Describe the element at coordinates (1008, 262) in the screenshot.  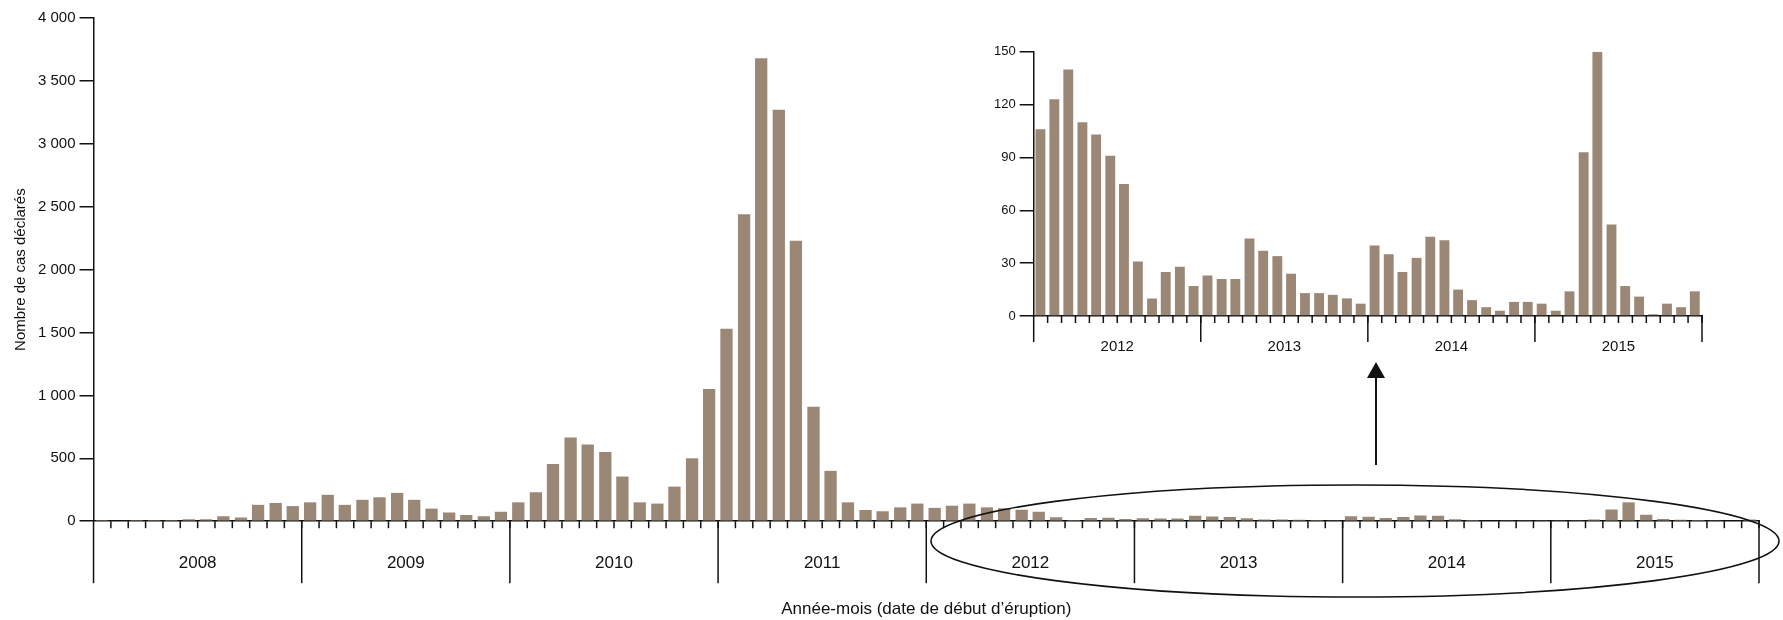
I see `y-tick-label: 30` at that location.